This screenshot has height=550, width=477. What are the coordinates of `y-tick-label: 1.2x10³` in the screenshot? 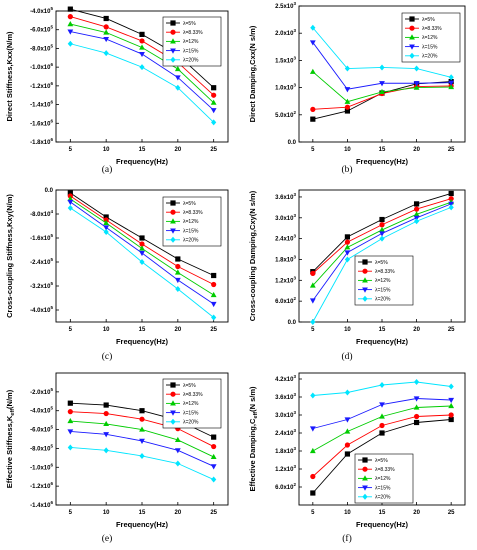 It's located at (285, 468).